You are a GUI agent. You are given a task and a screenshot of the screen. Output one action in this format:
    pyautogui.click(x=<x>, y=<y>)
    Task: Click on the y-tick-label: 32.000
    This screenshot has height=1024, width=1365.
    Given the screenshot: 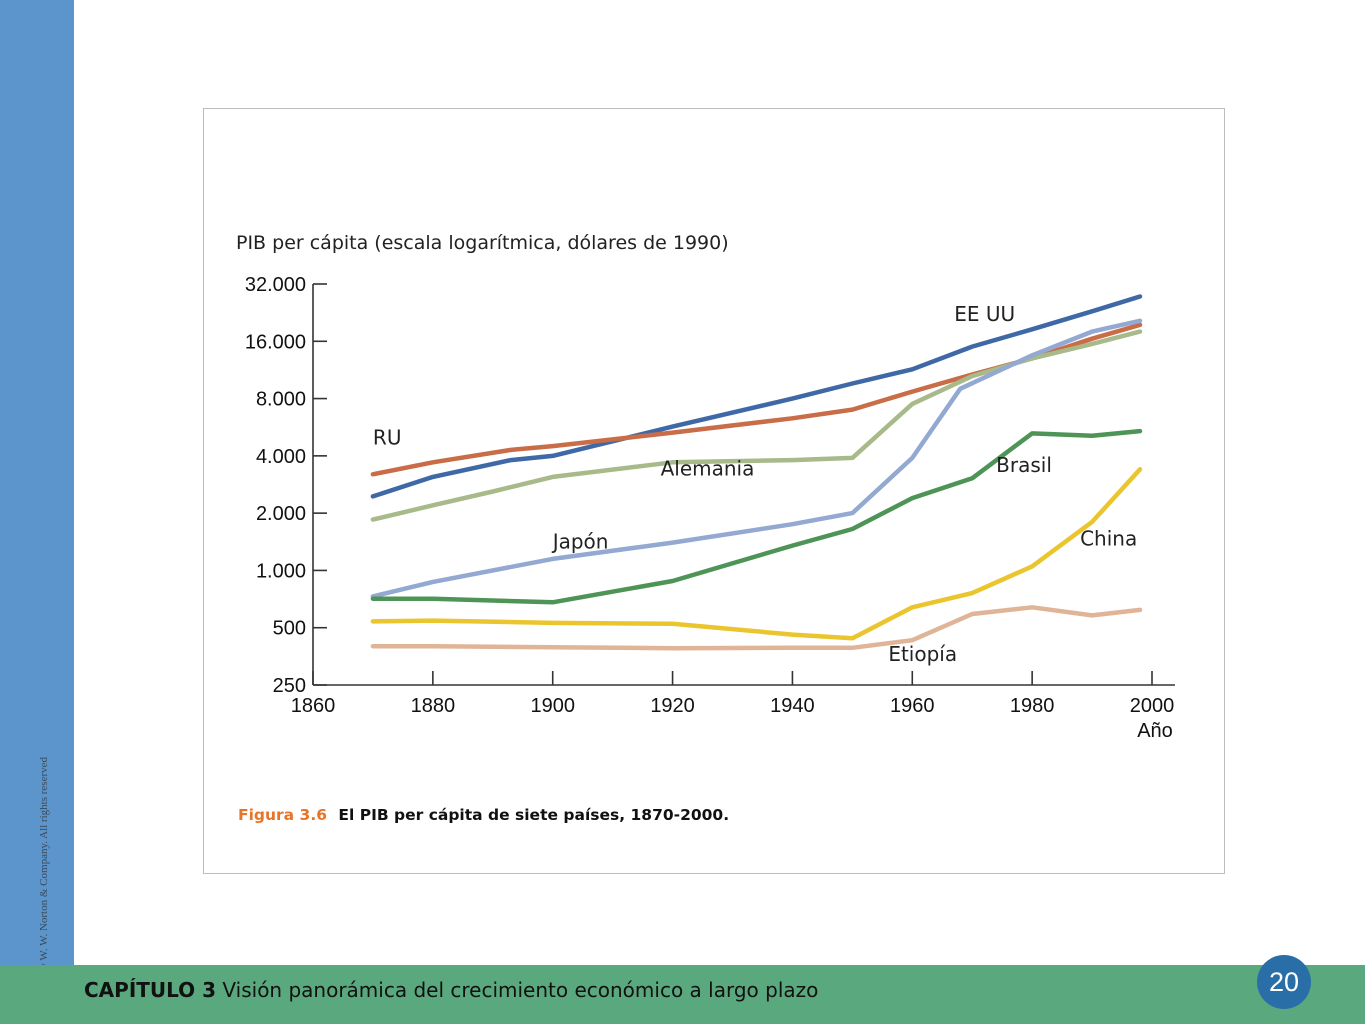 What is the action you would take?
    pyautogui.click(x=275, y=285)
    